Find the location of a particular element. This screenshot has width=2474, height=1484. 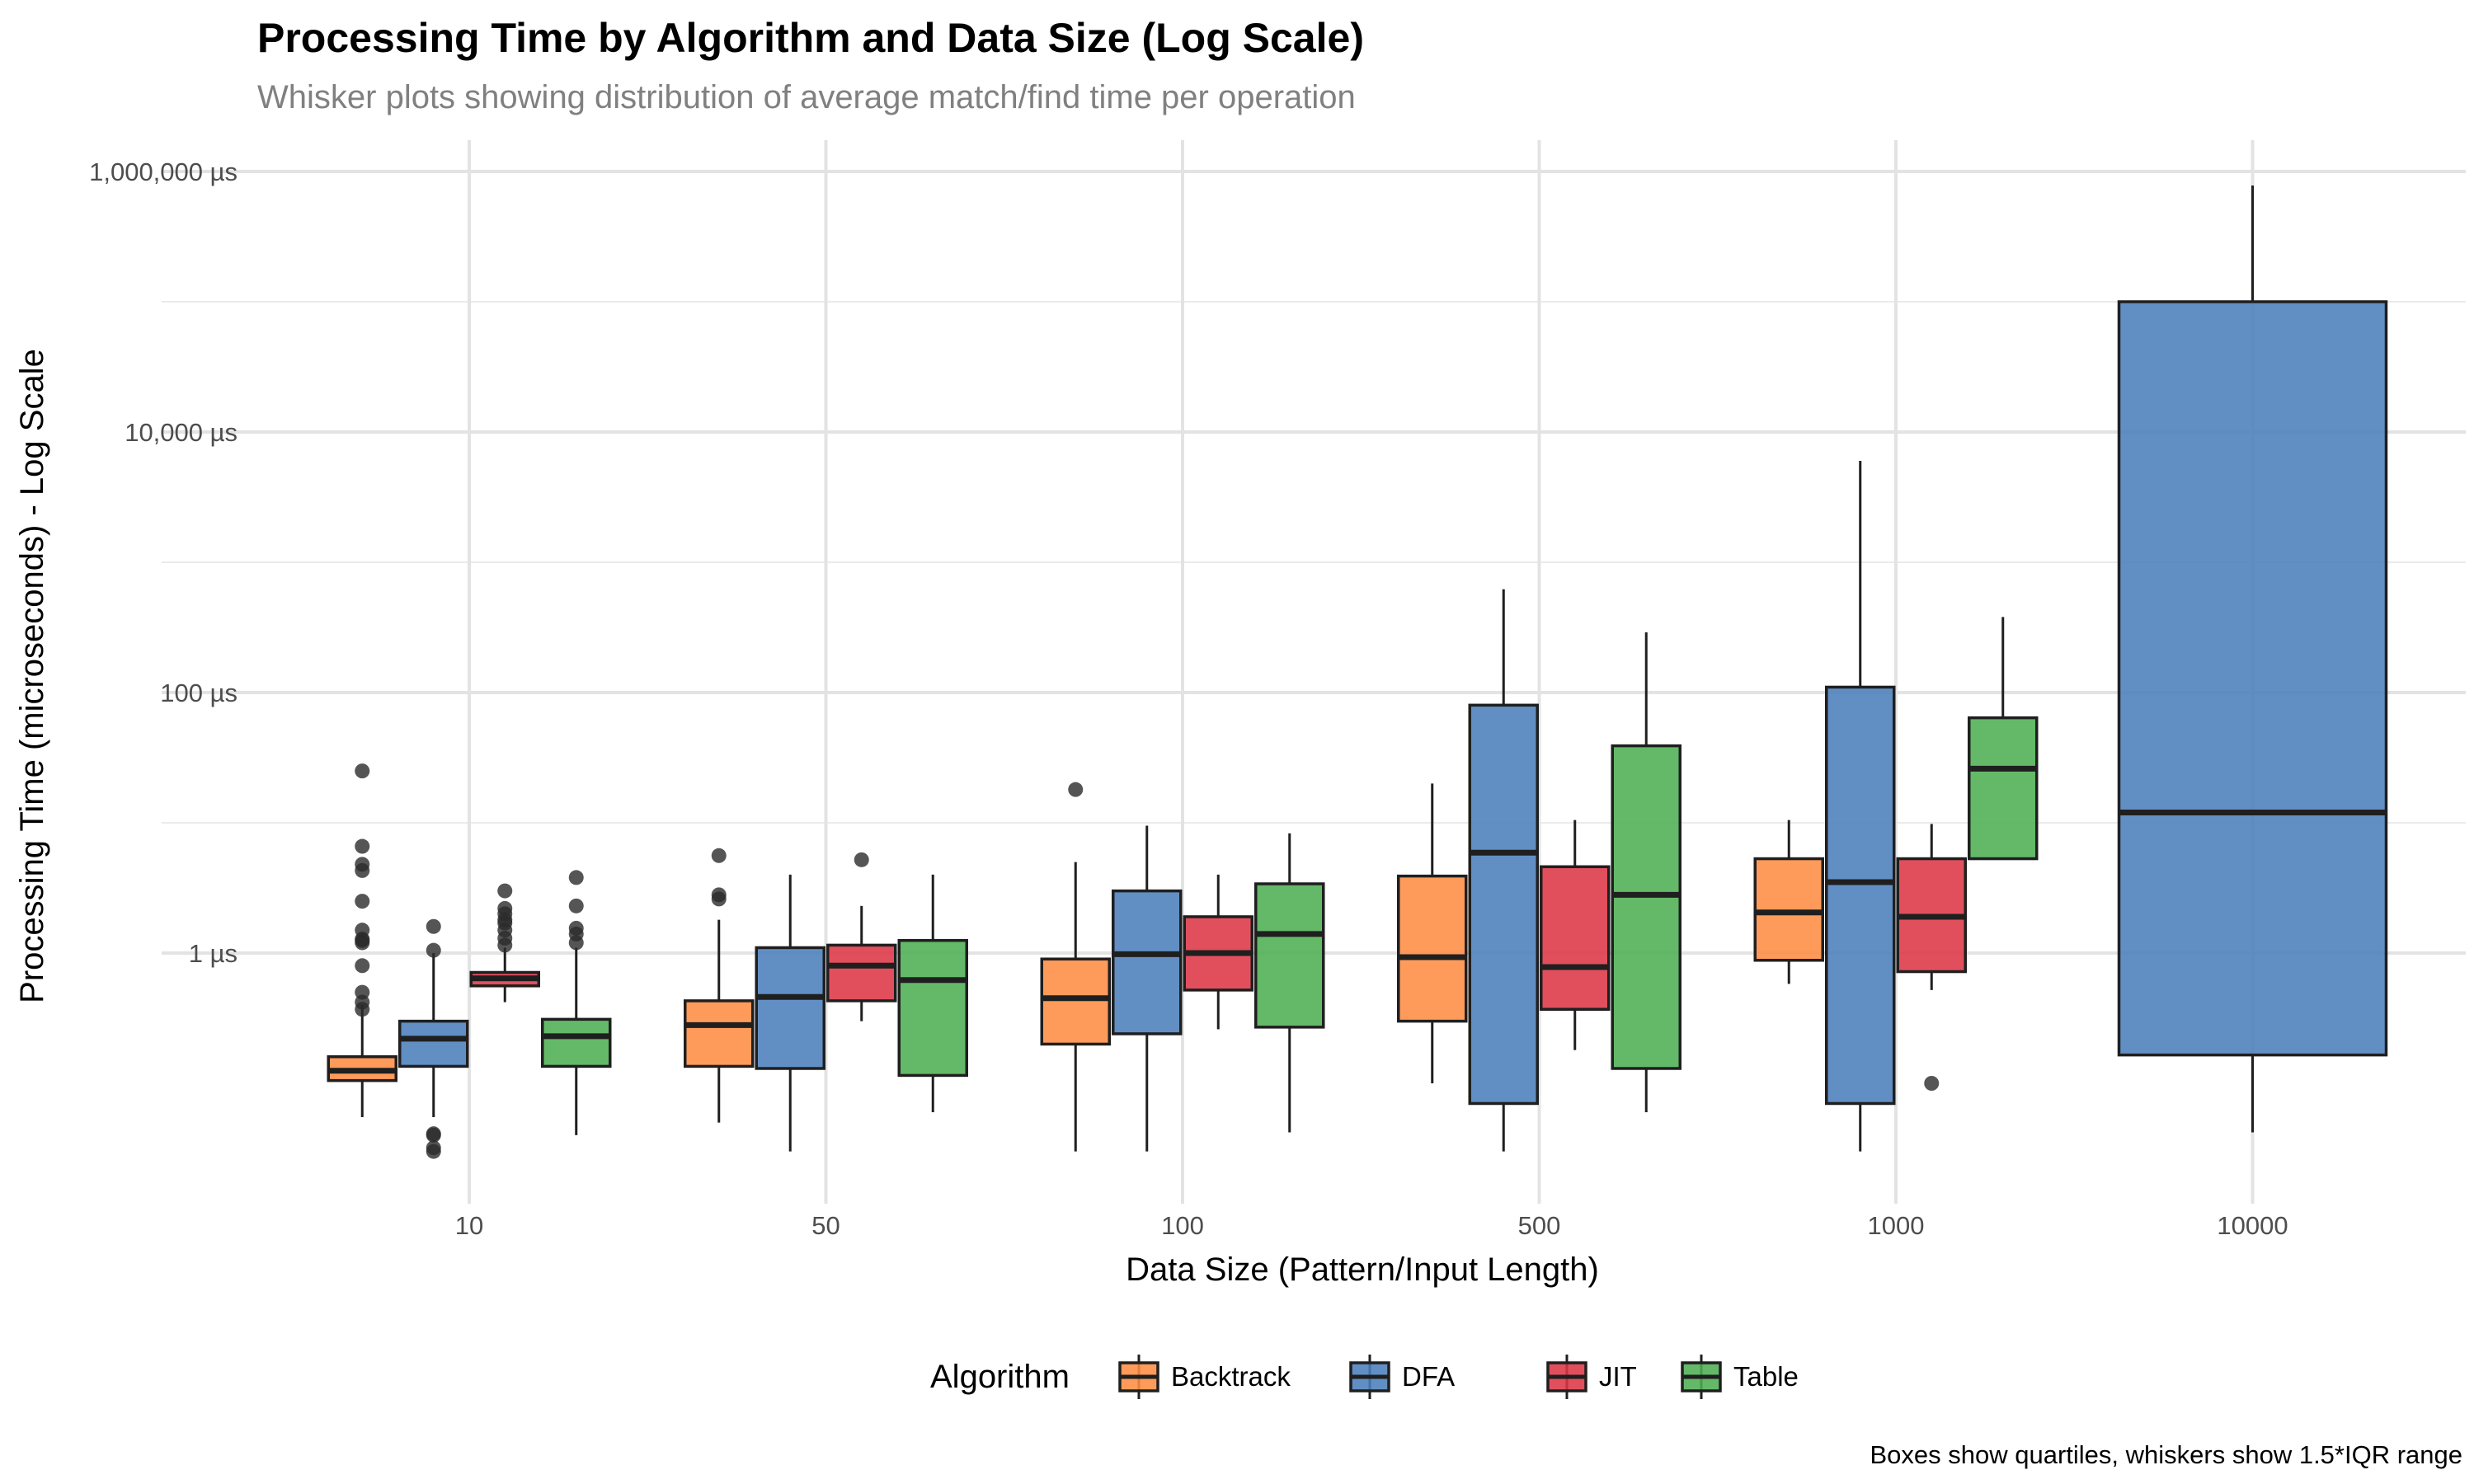

y-axis-ticks: 1 µs 100 µs 10,000 µs 1,000,000 µs is located at coordinates (163, 562).